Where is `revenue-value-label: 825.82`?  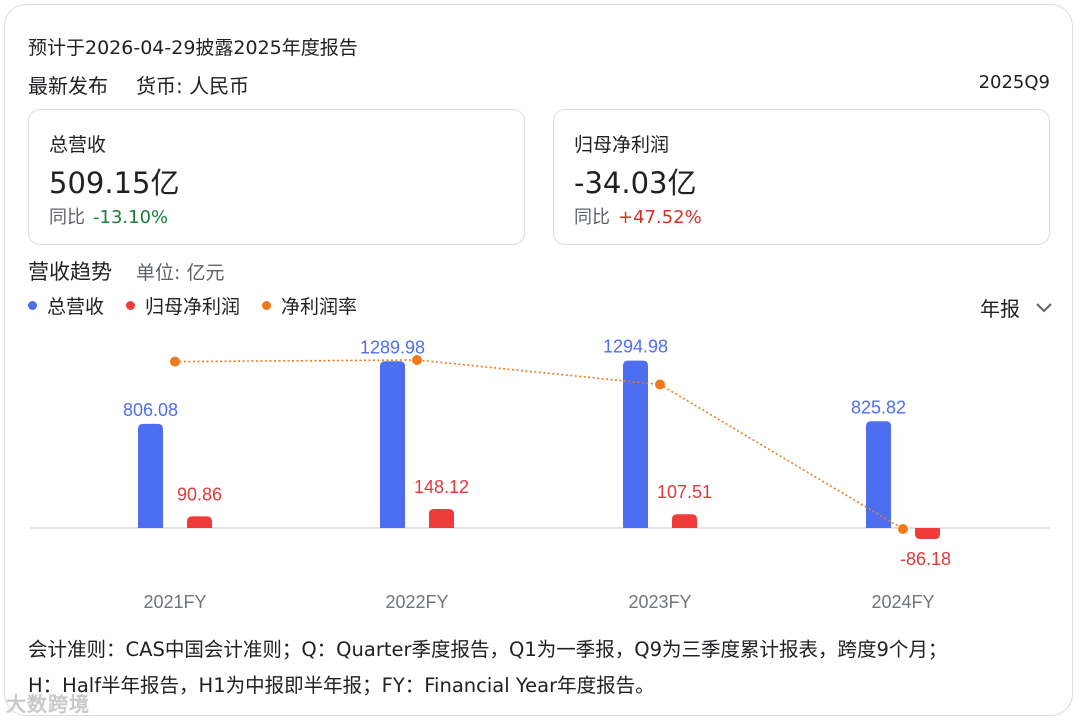
revenue-value-label: 825.82 is located at coordinates (878, 407).